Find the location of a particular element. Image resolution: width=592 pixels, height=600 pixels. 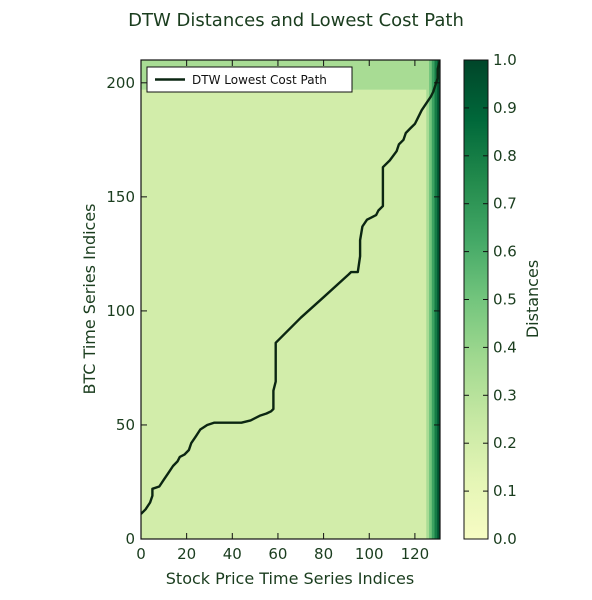

x-tick-label: 120 is located at coordinates (415, 554).